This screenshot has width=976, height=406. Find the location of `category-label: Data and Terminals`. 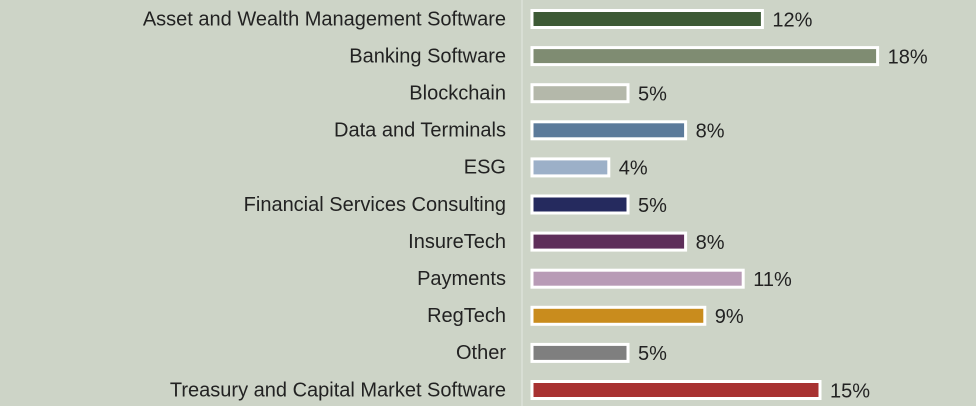

category-label: Data and Terminals is located at coordinates (420, 131).